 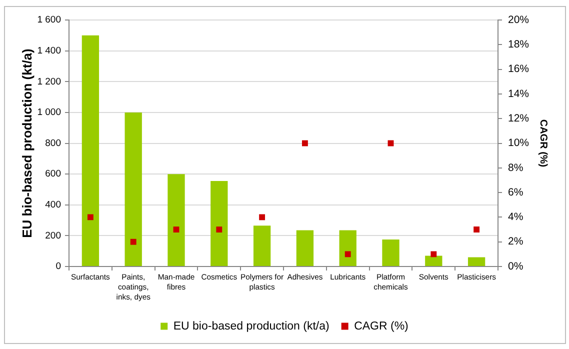 I want to click on y2-tick-label: 0%, so click(x=516, y=266).